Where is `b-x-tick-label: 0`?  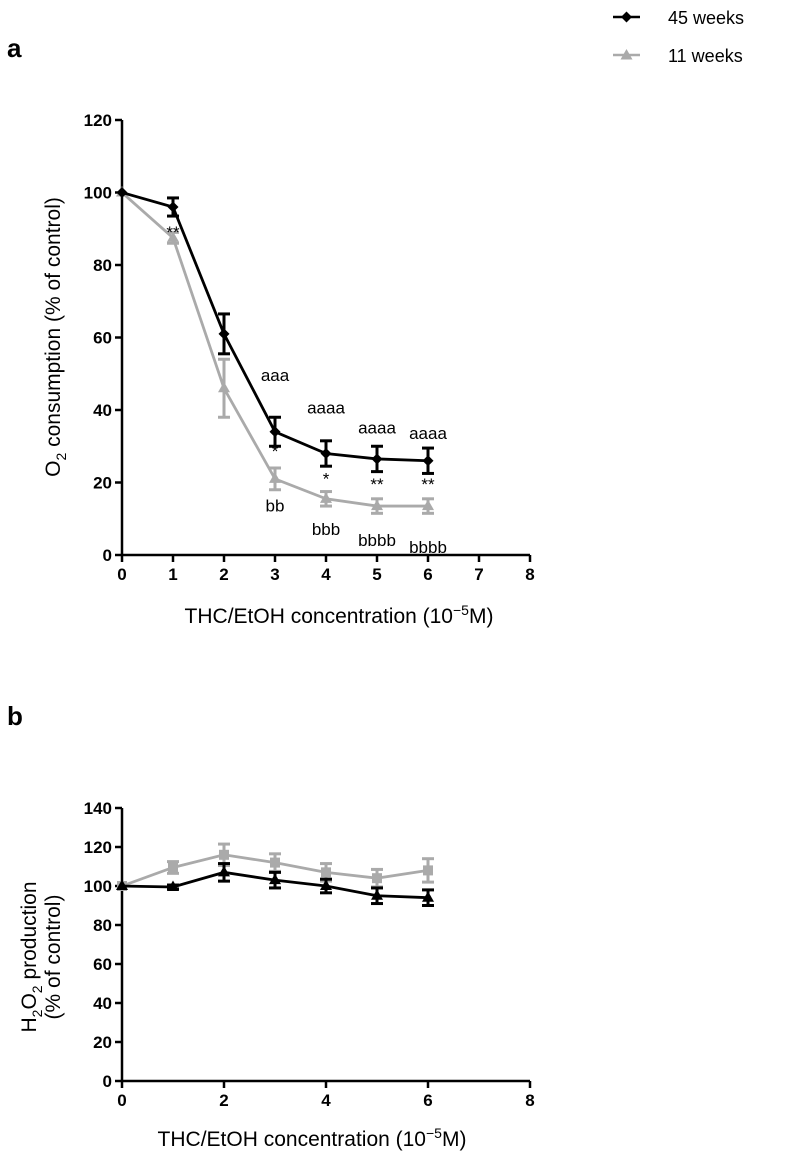 b-x-tick-label: 0 is located at coordinates (121, 1100).